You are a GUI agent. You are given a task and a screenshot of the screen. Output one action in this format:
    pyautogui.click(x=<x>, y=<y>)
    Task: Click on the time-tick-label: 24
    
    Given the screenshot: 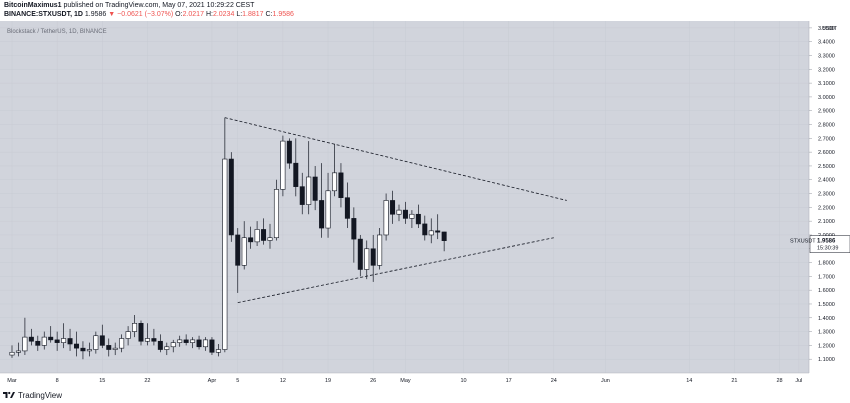 What is the action you would take?
    pyautogui.click(x=554, y=381)
    